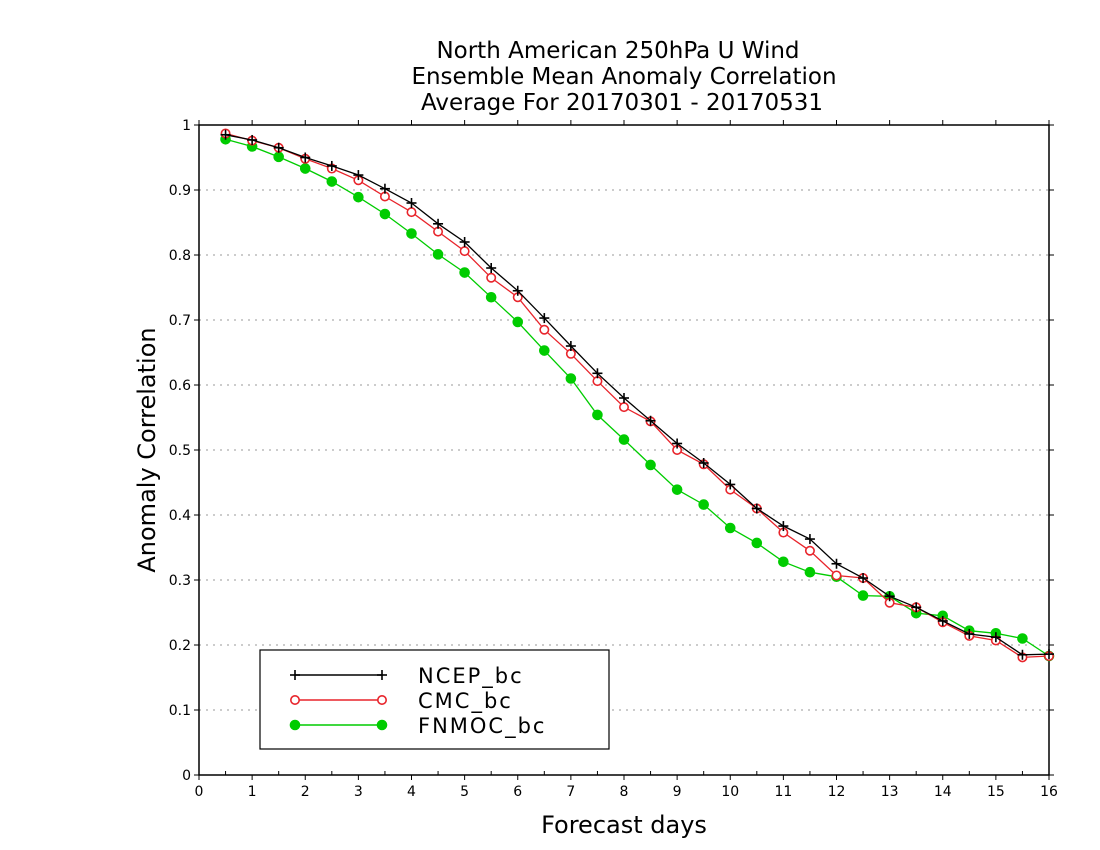 The height and width of the screenshot is (850, 1100). I want to click on title-line-3: Average For 20170301 - 20170531, so click(622, 103).